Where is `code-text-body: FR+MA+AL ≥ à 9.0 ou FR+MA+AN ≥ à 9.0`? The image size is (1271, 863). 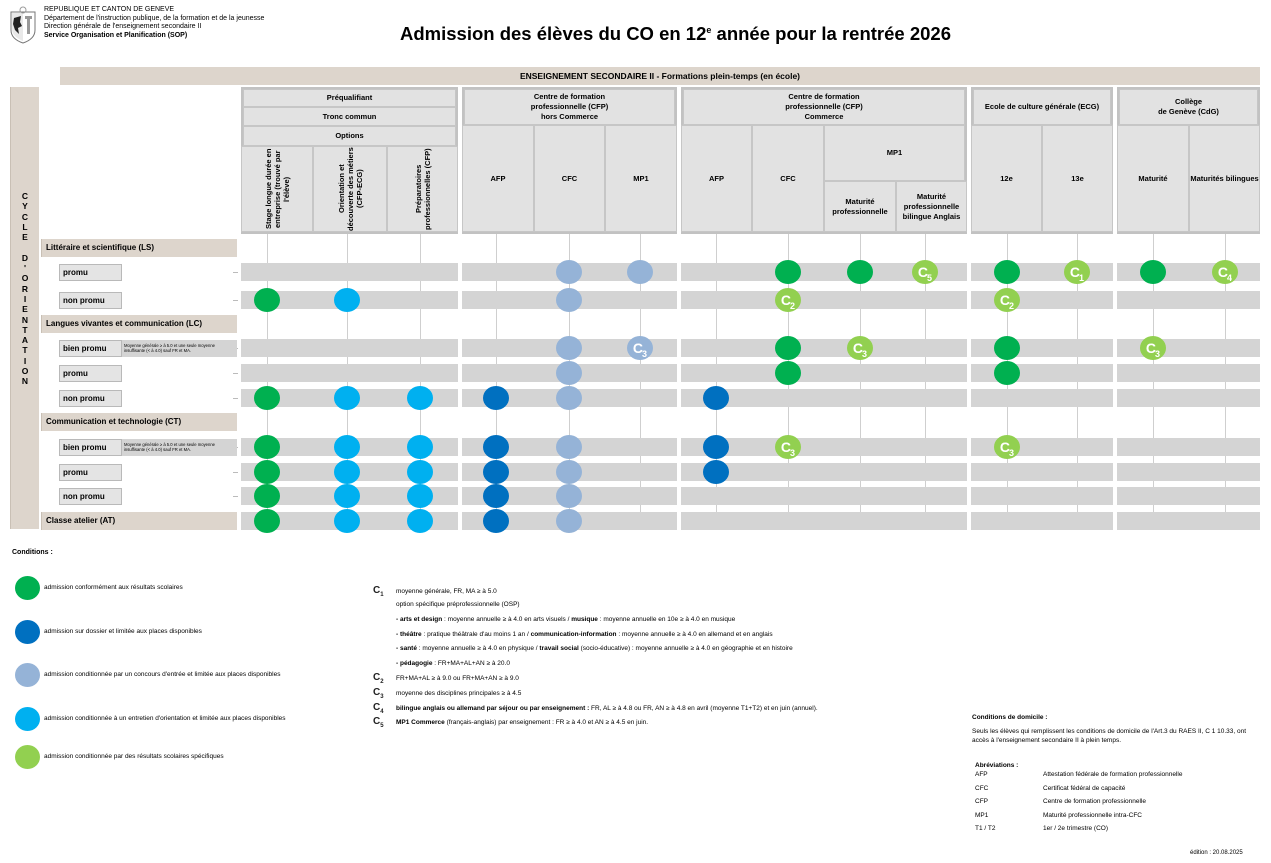
code-text-body: FR+MA+AL ≥ à 9.0 ou FR+MA+AN ≥ à 9.0 is located at coordinates (457, 678).